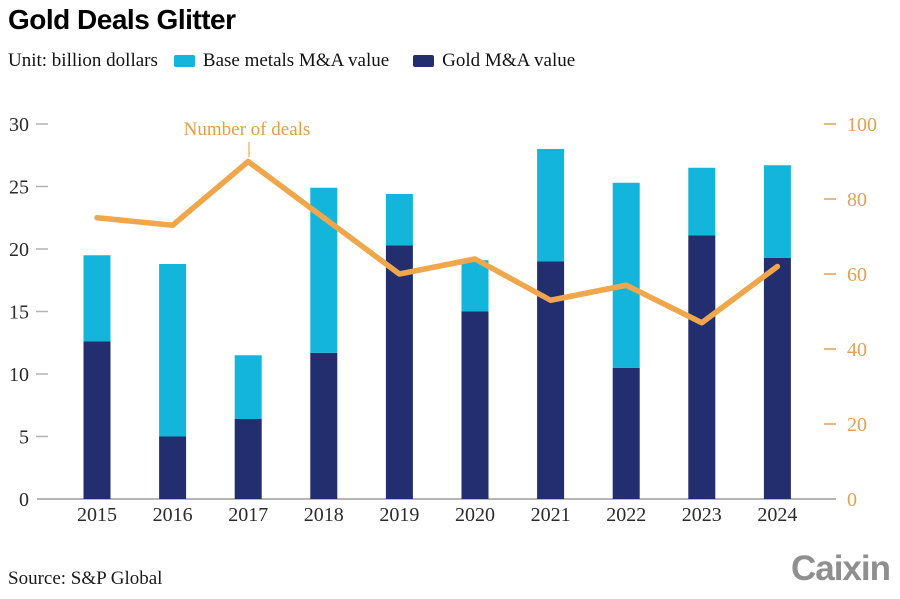  What do you see at coordinates (24, 438) in the screenshot?
I see `left-axis-label: 5` at bounding box center [24, 438].